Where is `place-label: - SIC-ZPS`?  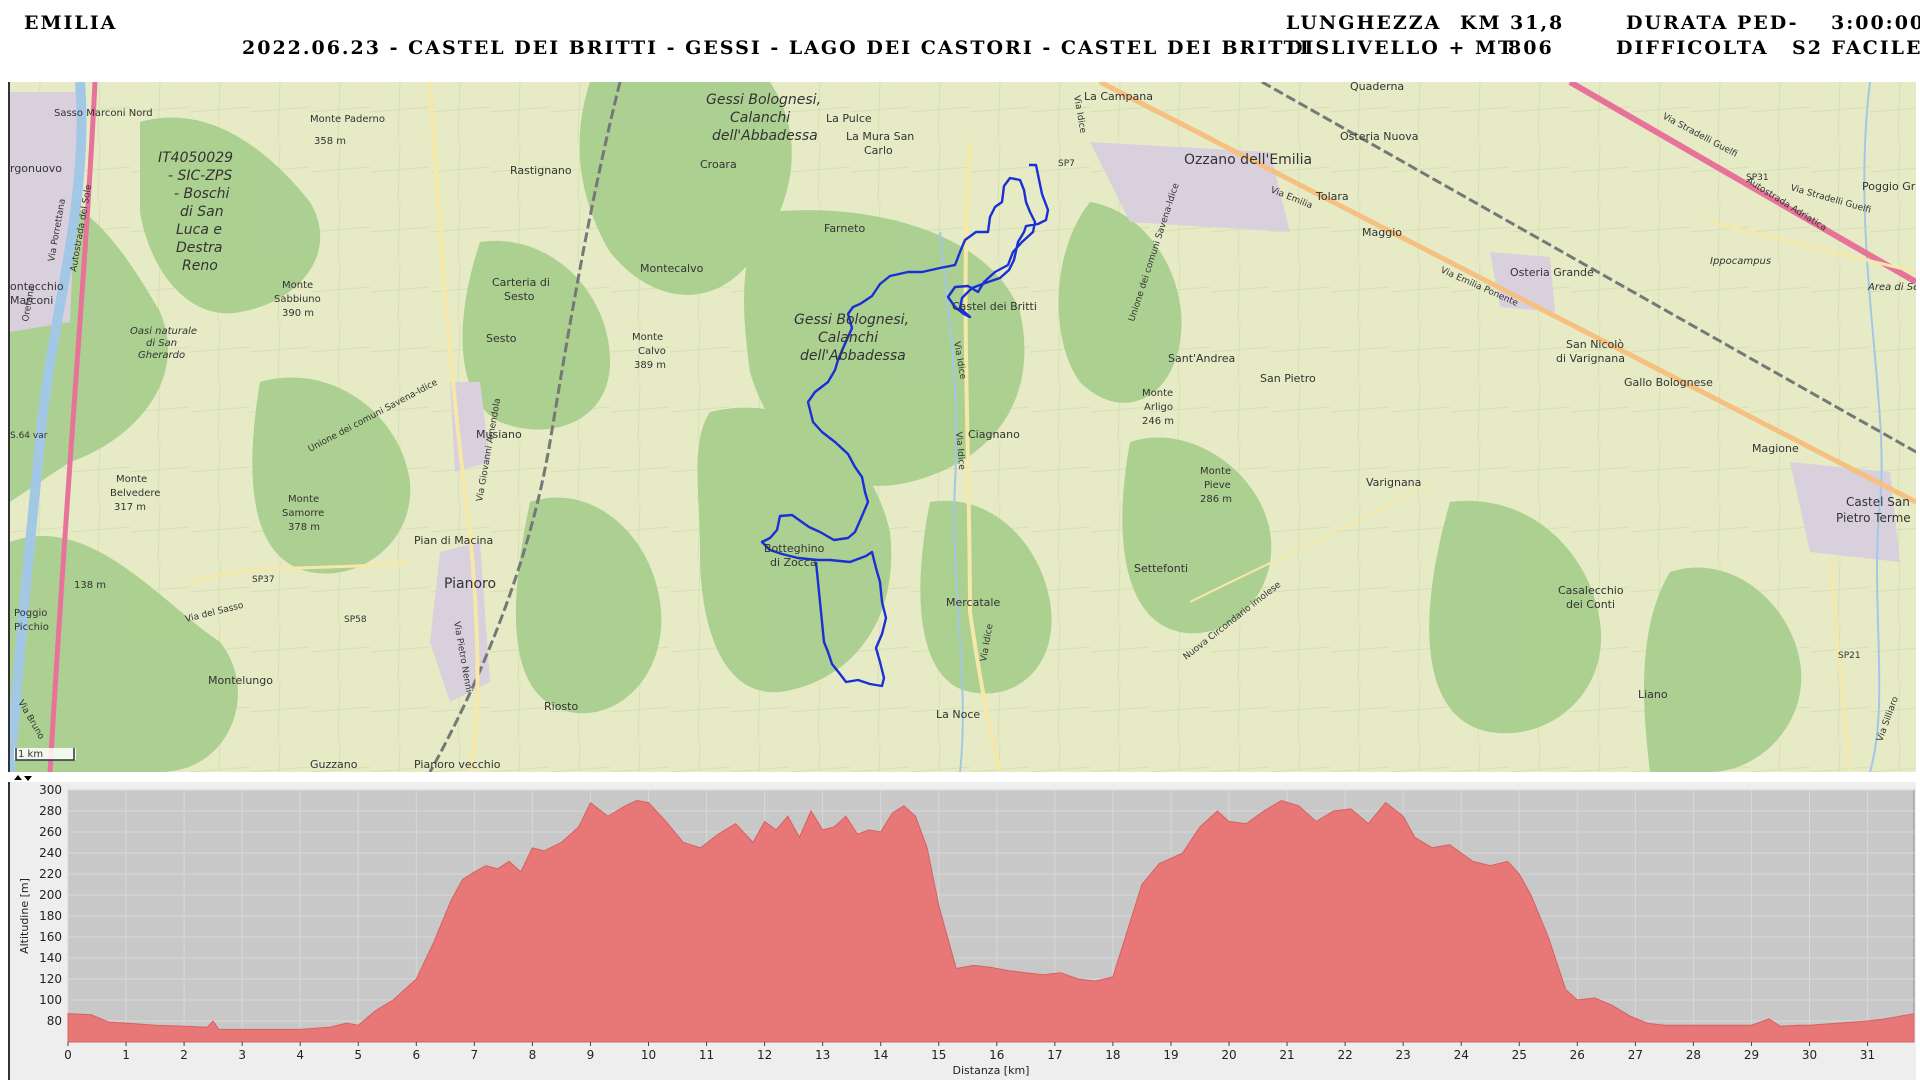
place-label: - SIC-ZPS is located at coordinates (200, 176).